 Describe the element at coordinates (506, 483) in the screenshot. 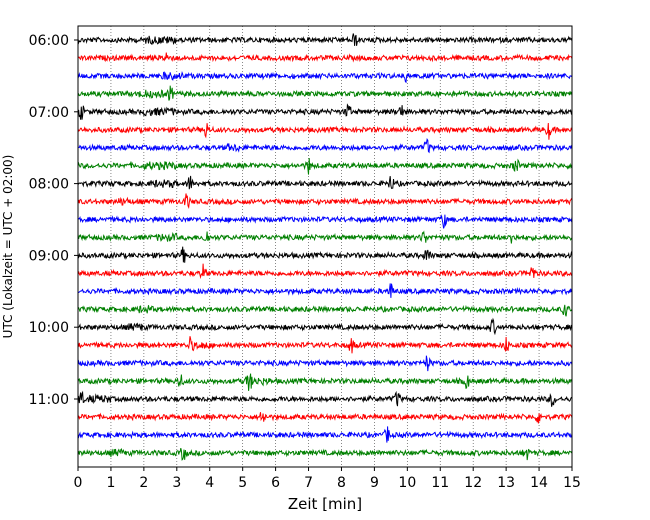

I see `x-tick-label: 13` at that location.